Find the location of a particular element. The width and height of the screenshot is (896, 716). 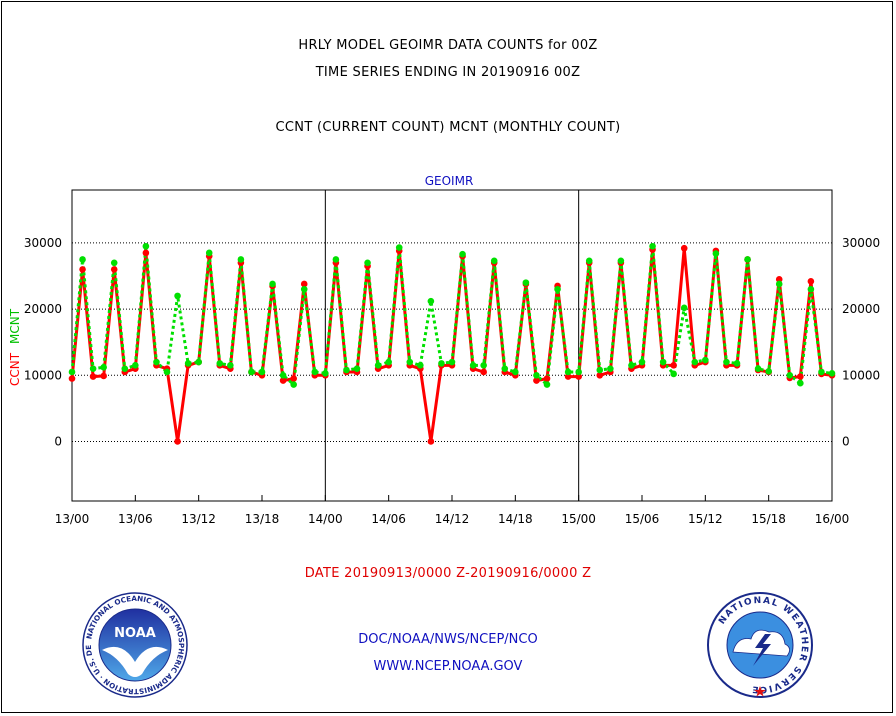

x-tick-label: 15/18 is located at coordinates (768, 519).